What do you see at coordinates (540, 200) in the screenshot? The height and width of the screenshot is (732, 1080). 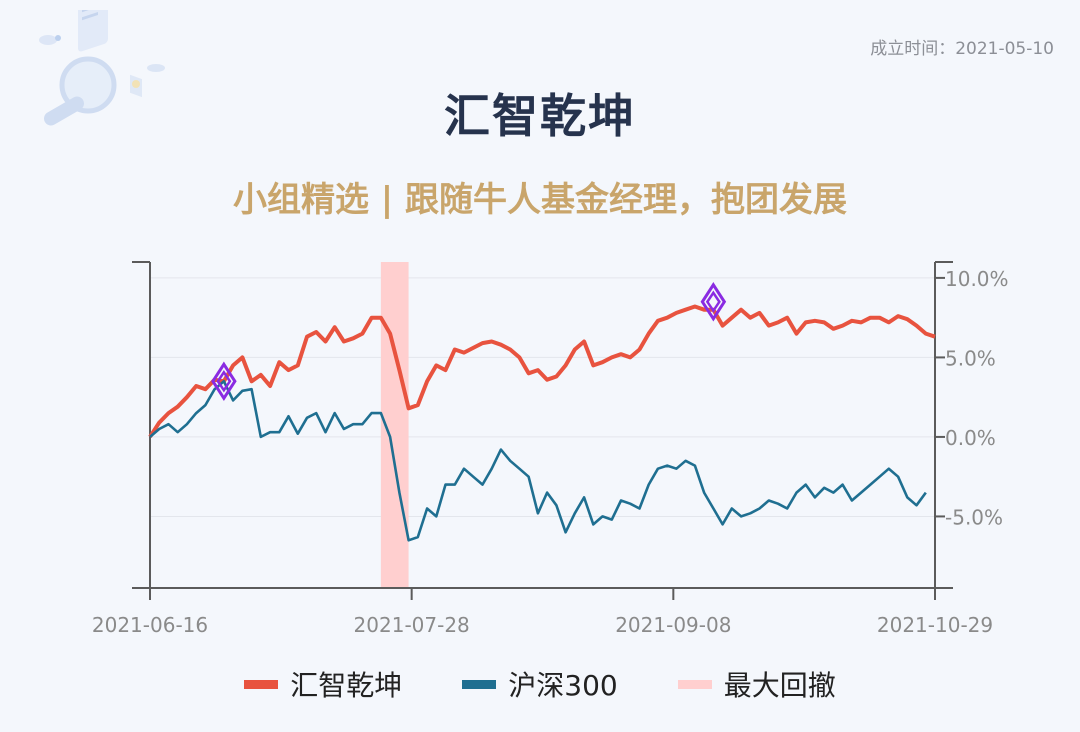 I see `fund-subtitle: 小组精选 | 跟随牛人基金经理，抱团发展` at bounding box center [540, 200].